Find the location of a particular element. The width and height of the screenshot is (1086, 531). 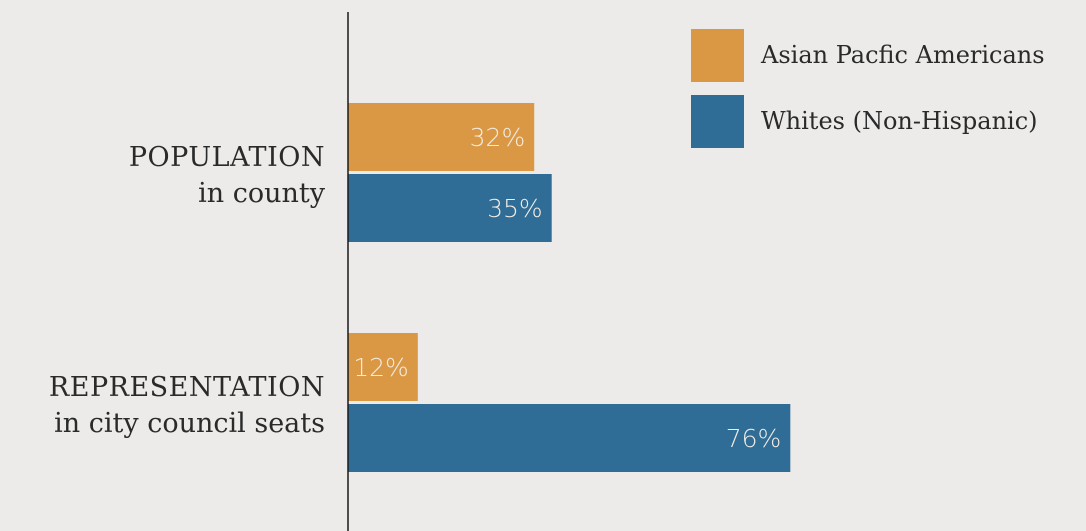

bar-population-asian-pacfic-americans is located at coordinates (441, 137).